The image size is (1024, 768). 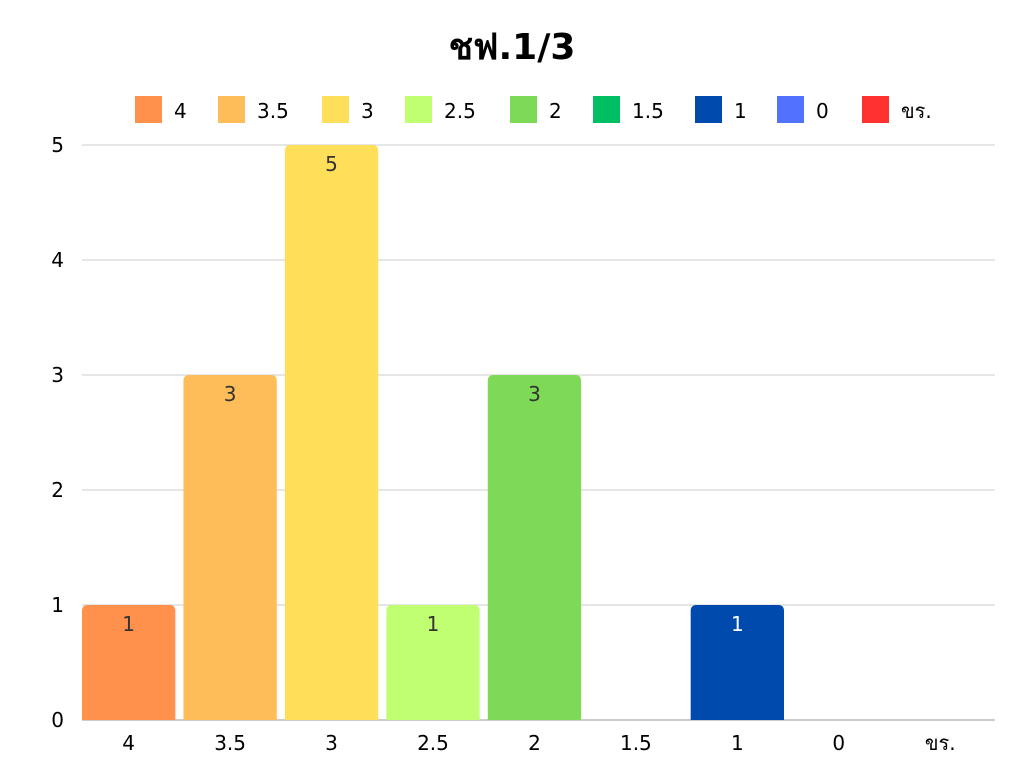 What do you see at coordinates (331, 743) in the screenshot?
I see `x-tick-label: 3` at bounding box center [331, 743].